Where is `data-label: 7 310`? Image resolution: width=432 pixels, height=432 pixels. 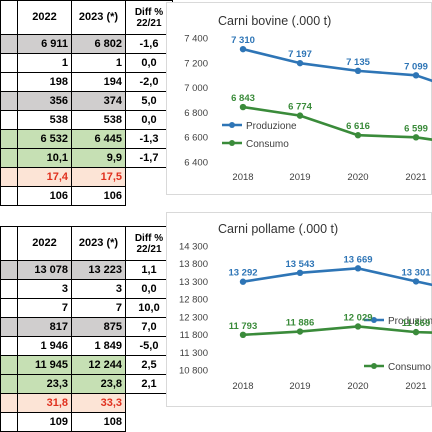
data-label: 7 310 is located at coordinates (243, 40).